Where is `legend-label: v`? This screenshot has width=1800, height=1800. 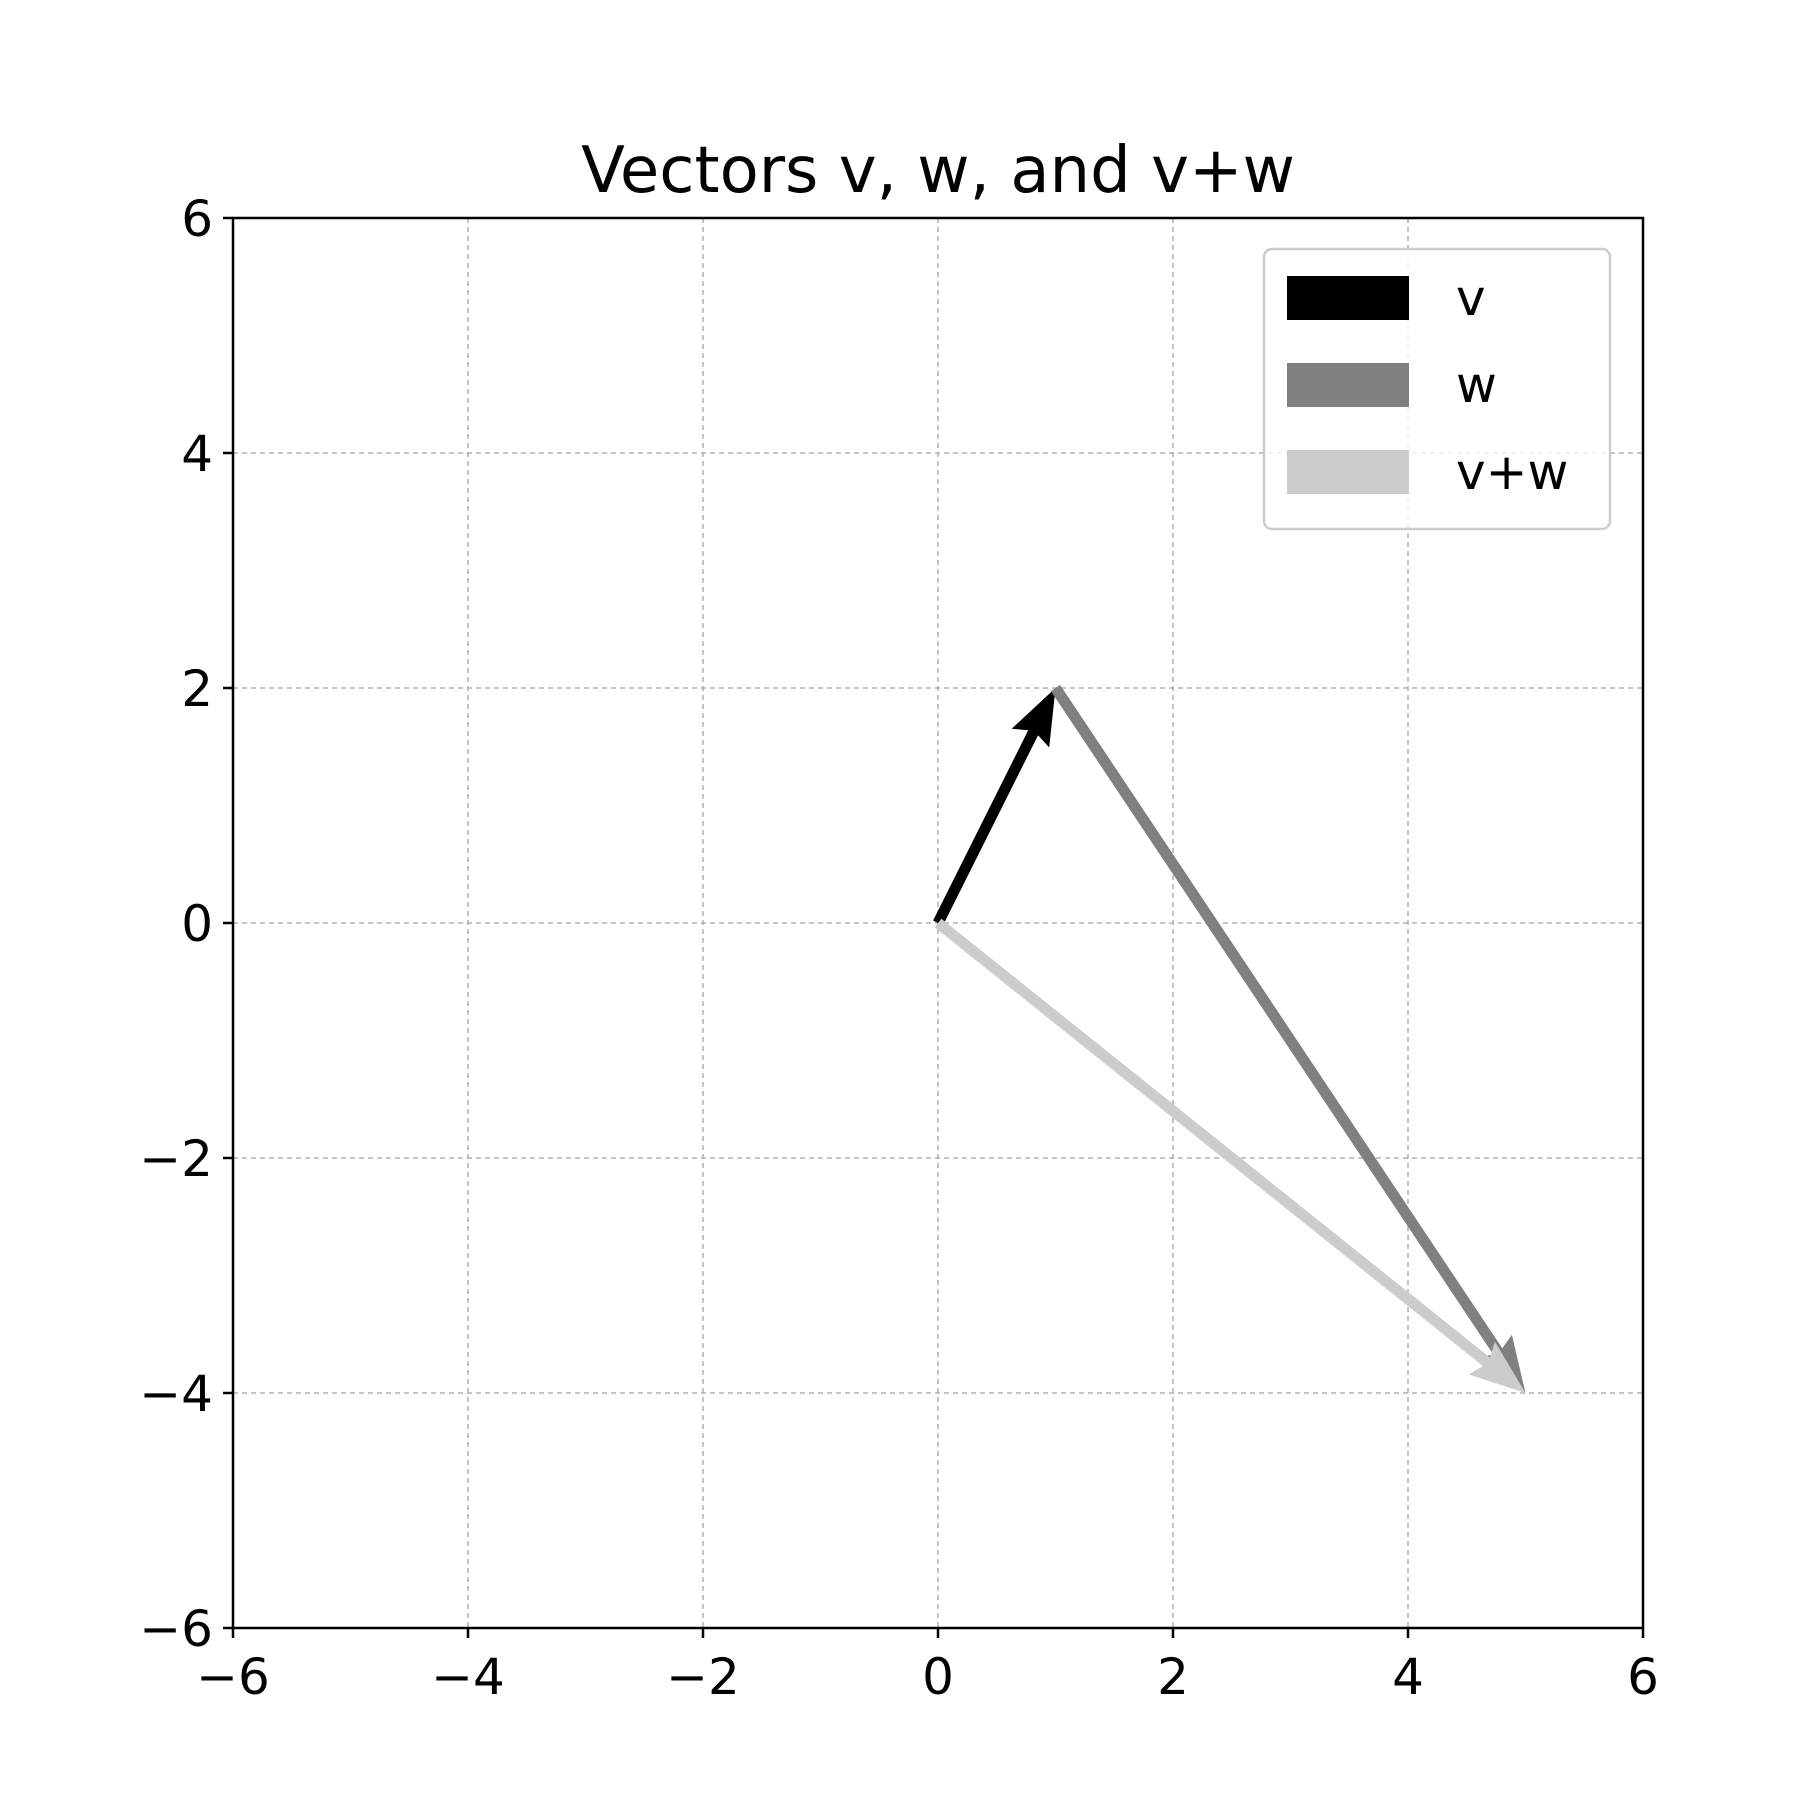
legend-label: v is located at coordinates (1471, 298).